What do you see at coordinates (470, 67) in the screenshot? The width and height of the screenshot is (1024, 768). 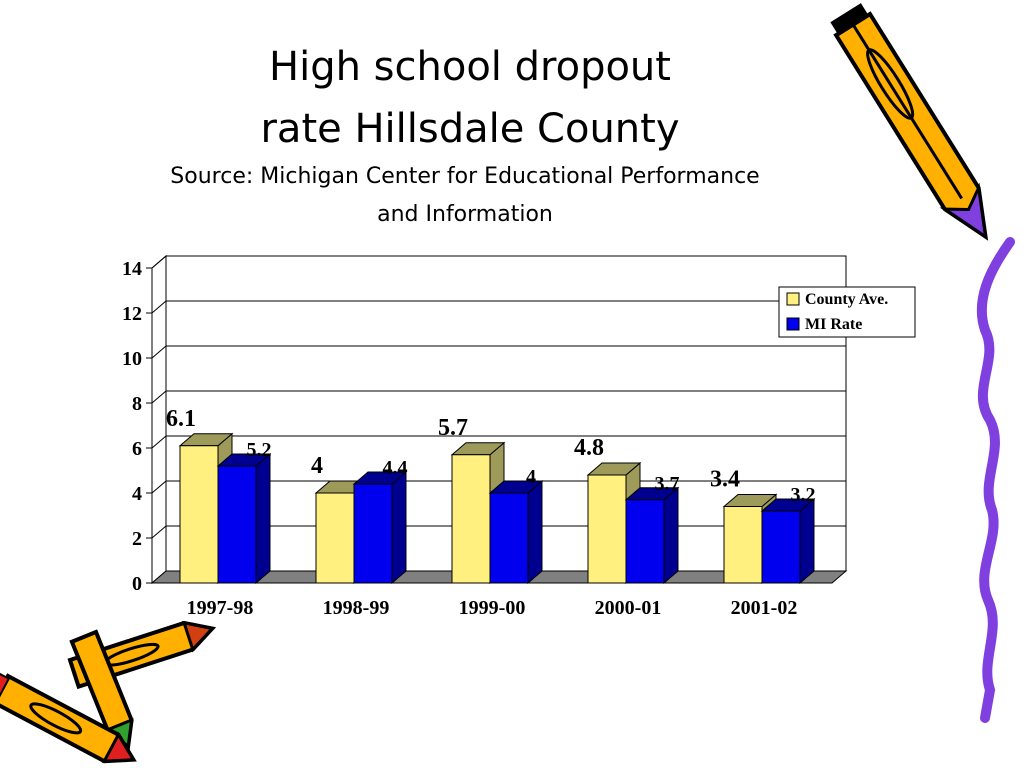 I see `title-line-1: High school dropout` at bounding box center [470, 67].